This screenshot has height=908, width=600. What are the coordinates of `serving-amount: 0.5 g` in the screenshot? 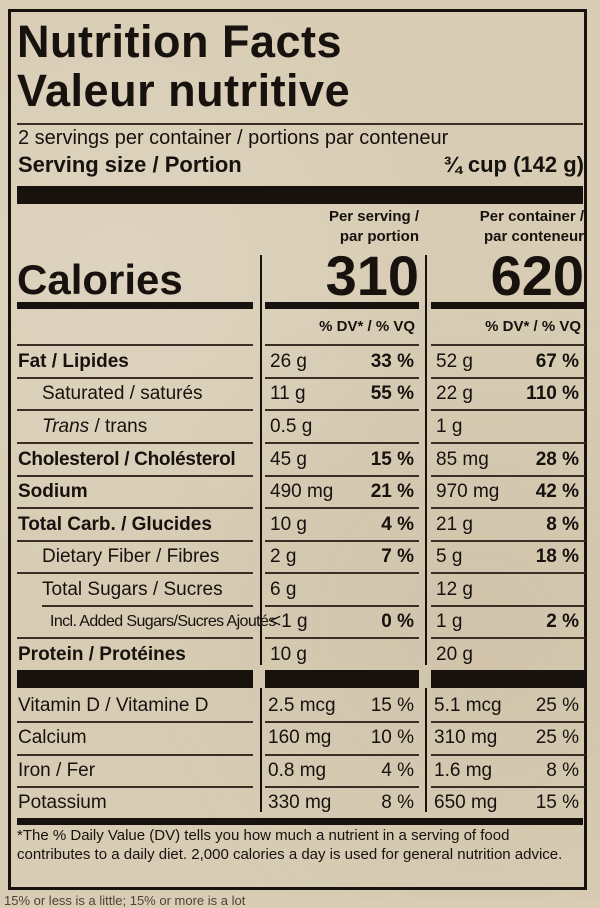 It's located at (291, 426).